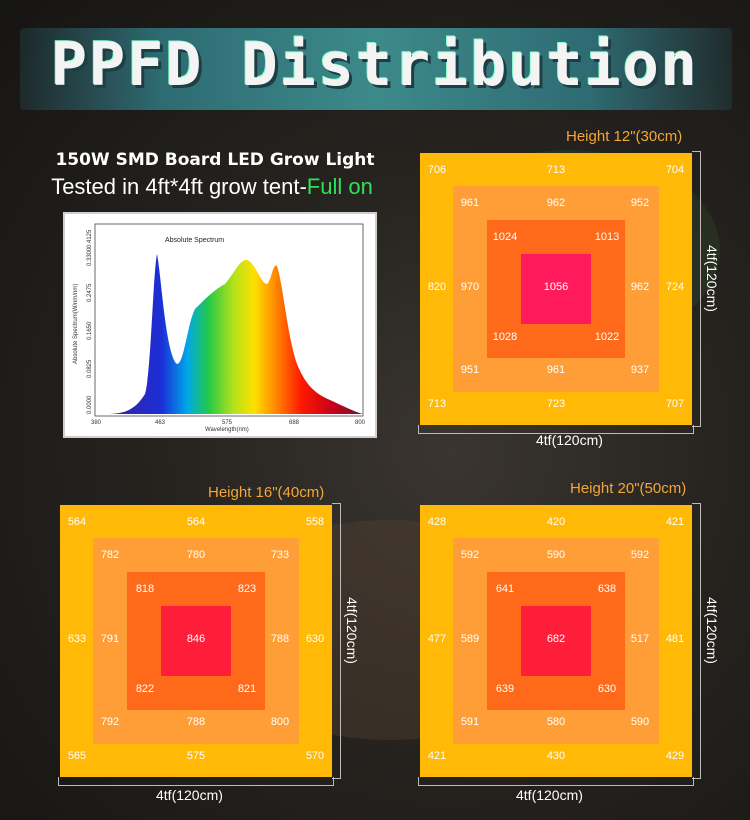 This screenshot has width=750, height=820. I want to click on title-banner, so click(376, 69).